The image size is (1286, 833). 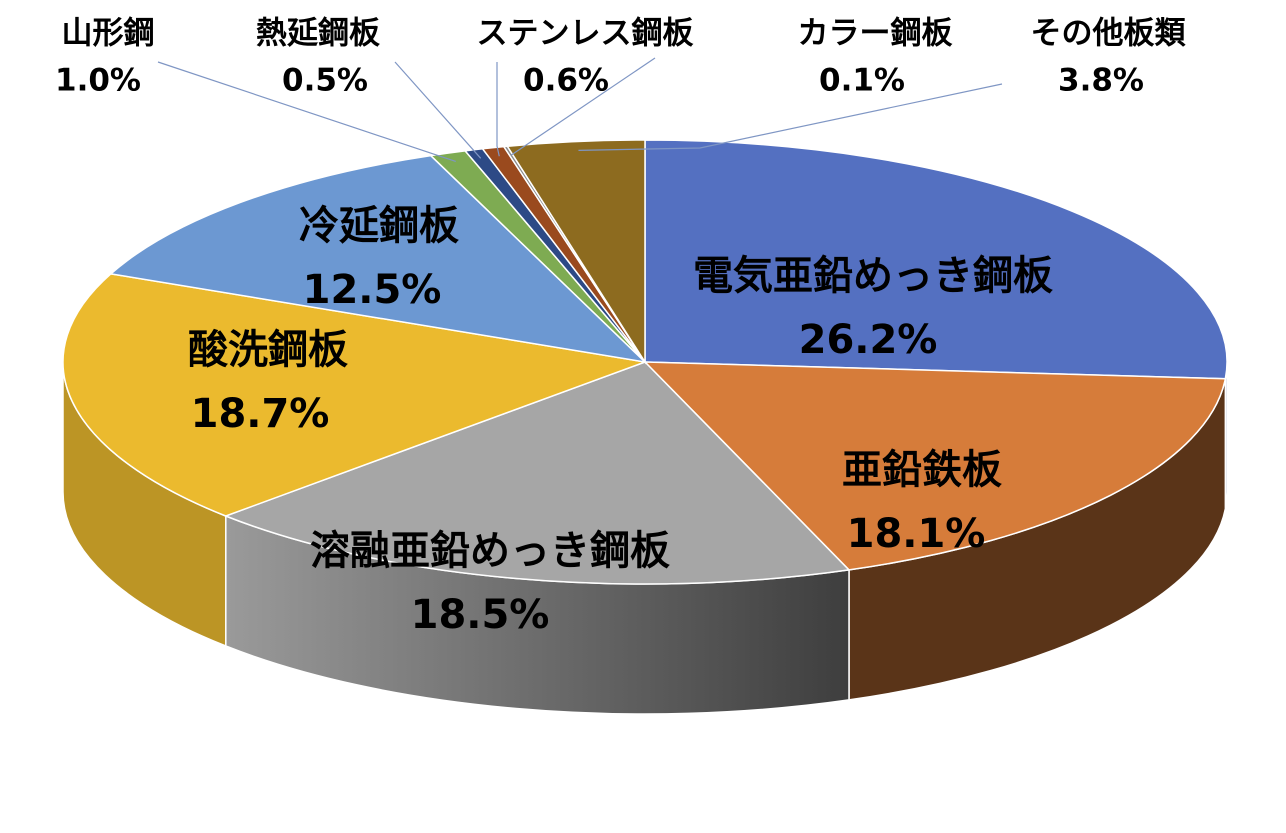 What do you see at coordinates (537, 473) in the screenshot?
I see `slice-3-top` at bounding box center [537, 473].